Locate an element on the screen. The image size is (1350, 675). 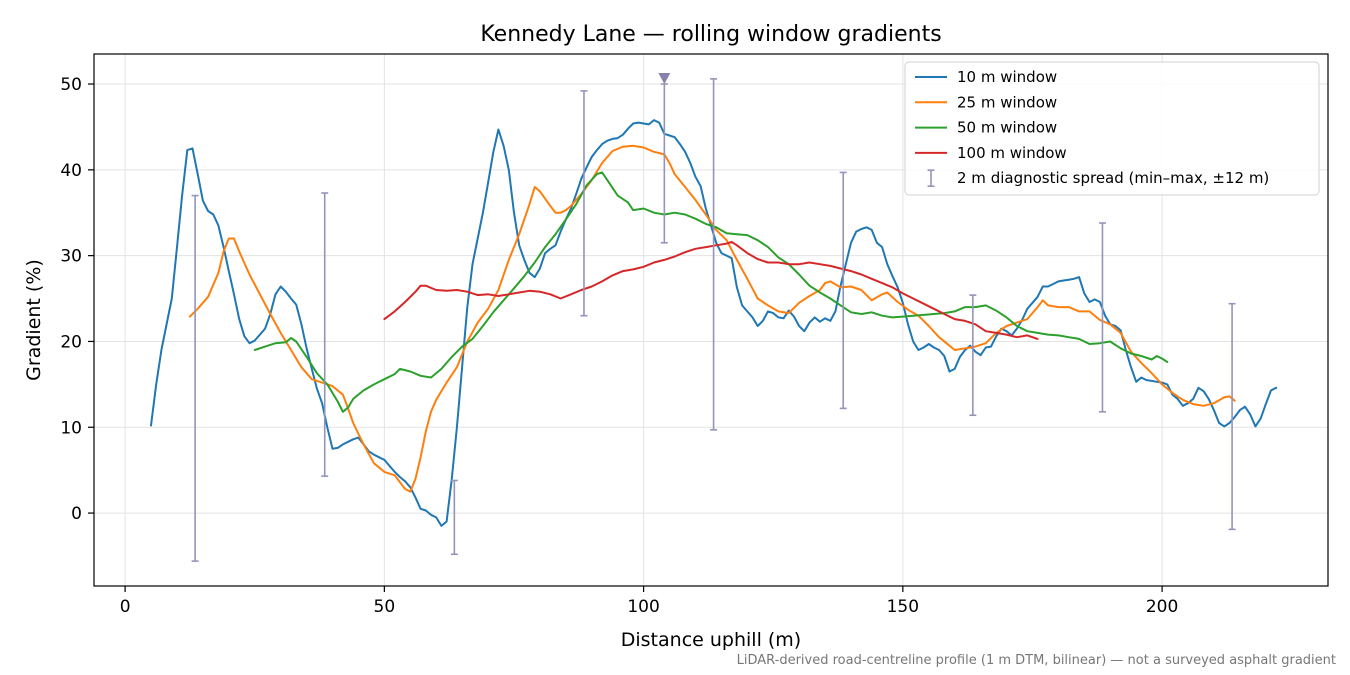
legend-box is located at coordinates (1112, 128).